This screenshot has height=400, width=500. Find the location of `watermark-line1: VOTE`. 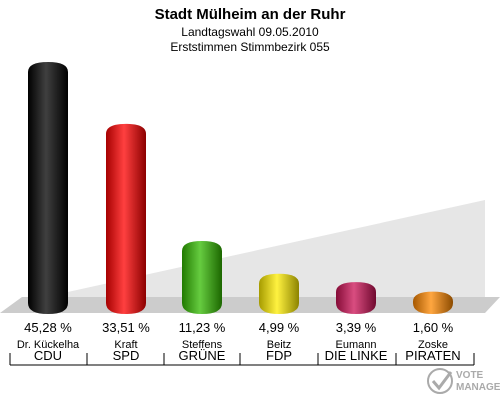

watermark-line1: VOTE is located at coordinates (470, 375).